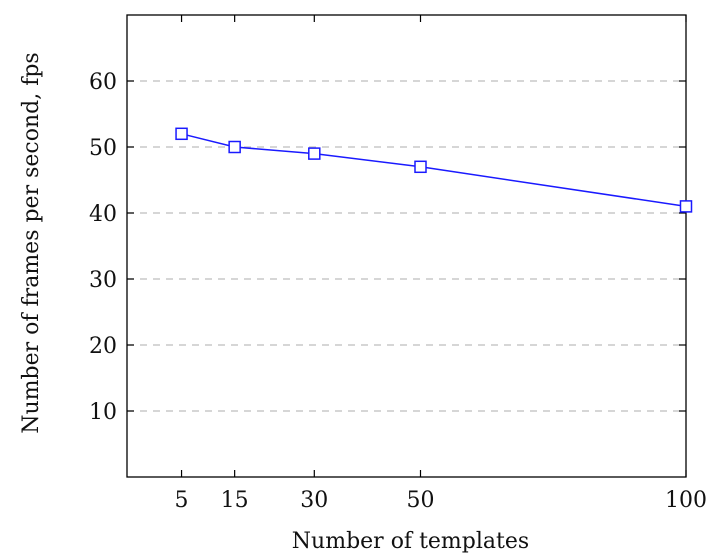 The image size is (718, 560). I want to click on x-tick-label: 5, so click(182, 500).